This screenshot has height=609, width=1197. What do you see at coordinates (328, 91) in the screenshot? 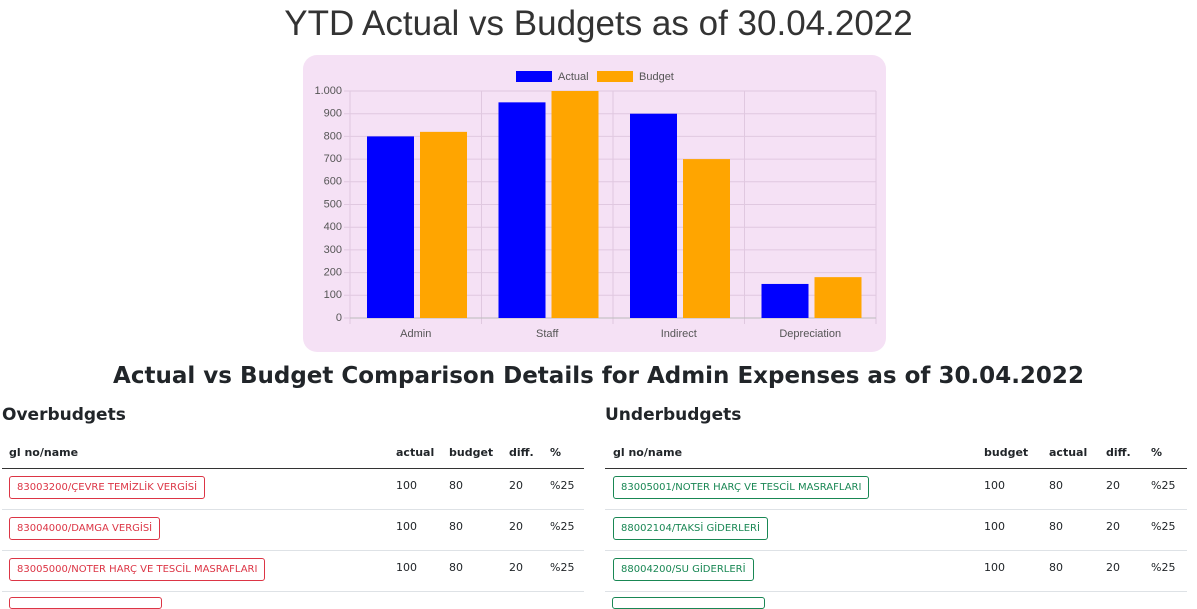
I see `y-tick-label: 1.000` at bounding box center [328, 91].